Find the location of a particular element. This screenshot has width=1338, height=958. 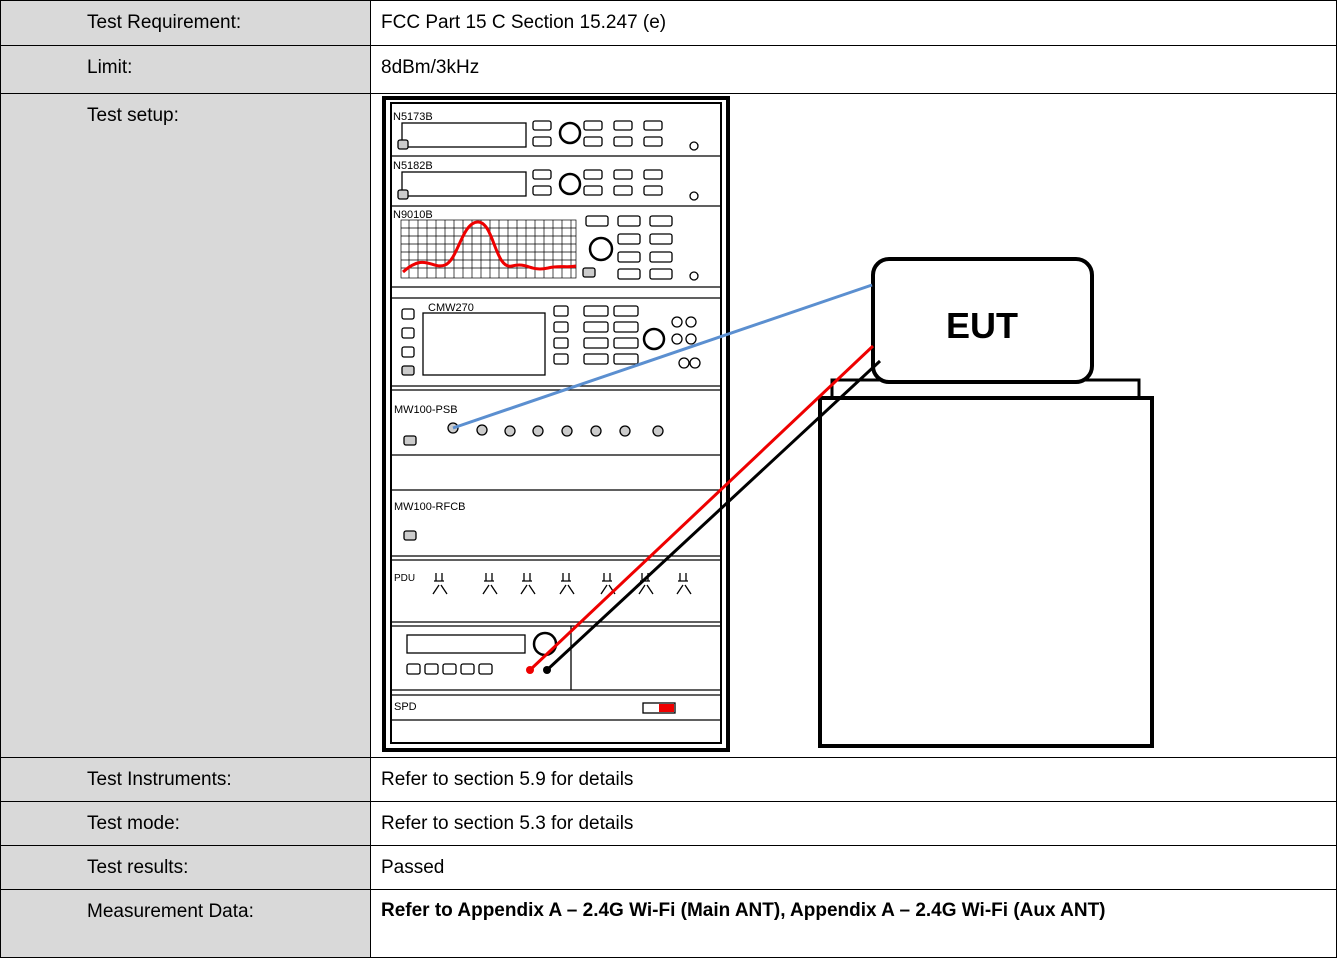

instrument-label: MW100-PSB is located at coordinates (426, 410).